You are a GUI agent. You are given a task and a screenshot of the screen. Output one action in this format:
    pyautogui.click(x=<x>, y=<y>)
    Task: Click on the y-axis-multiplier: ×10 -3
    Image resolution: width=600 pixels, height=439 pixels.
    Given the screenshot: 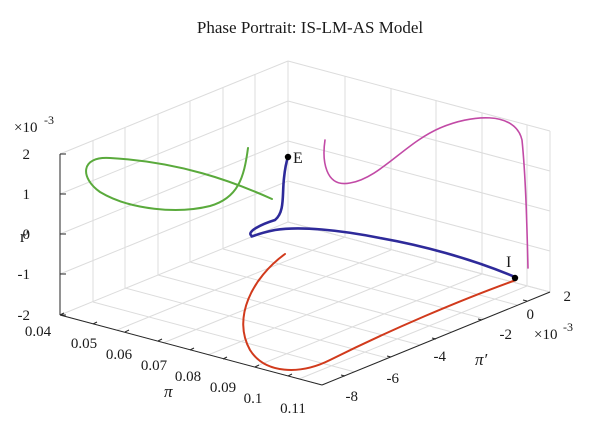 What is the action you would take?
    pyautogui.click(x=553, y=331)
    